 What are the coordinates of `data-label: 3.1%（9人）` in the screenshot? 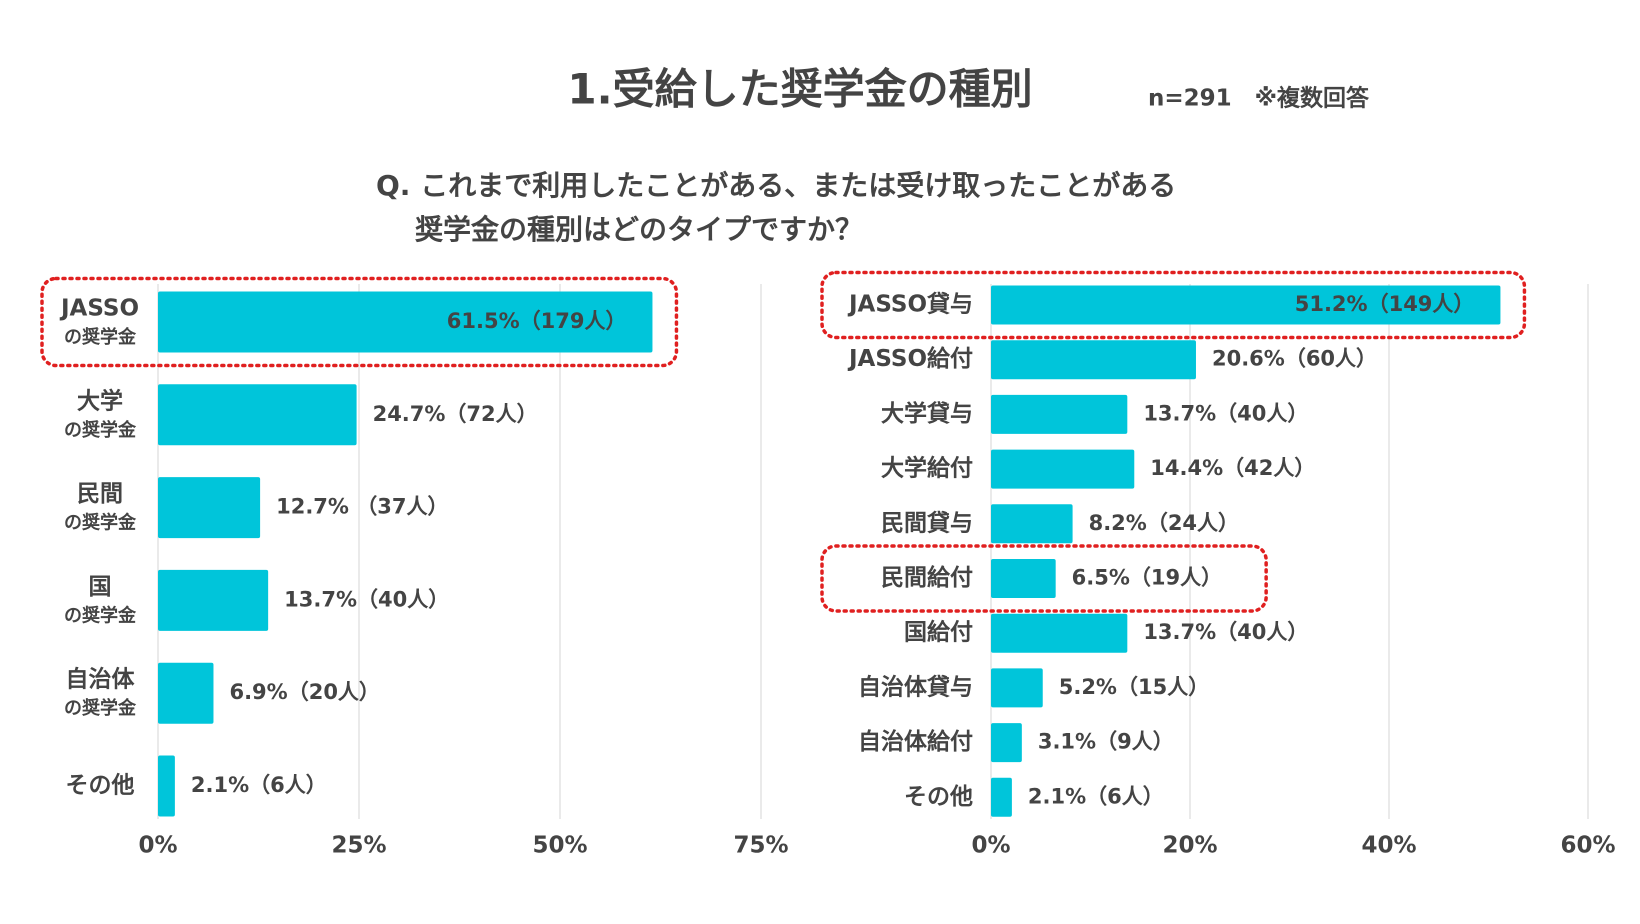 It's located at (1106, 742).